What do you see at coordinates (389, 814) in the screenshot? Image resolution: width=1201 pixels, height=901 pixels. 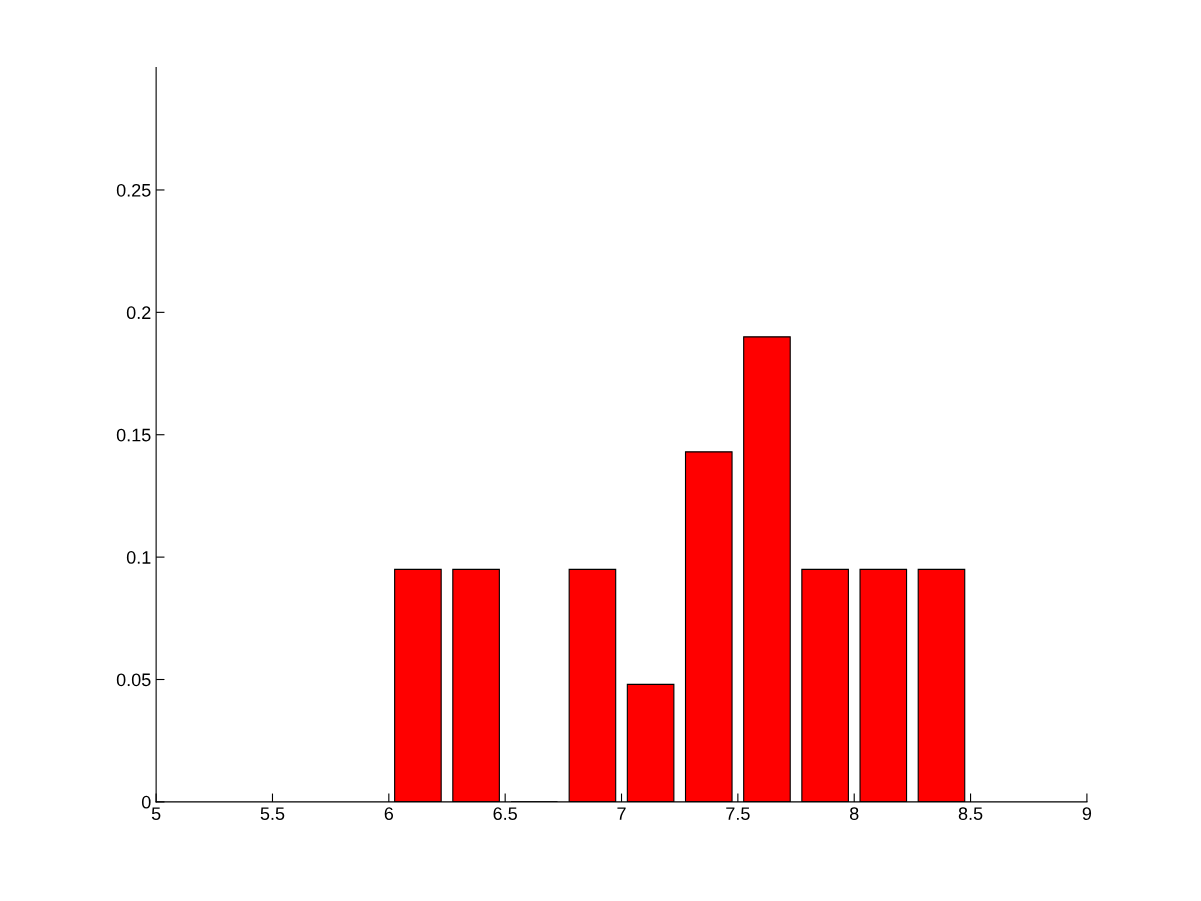 I see `x-tick-label: 6` at bounding box center [389, 814].